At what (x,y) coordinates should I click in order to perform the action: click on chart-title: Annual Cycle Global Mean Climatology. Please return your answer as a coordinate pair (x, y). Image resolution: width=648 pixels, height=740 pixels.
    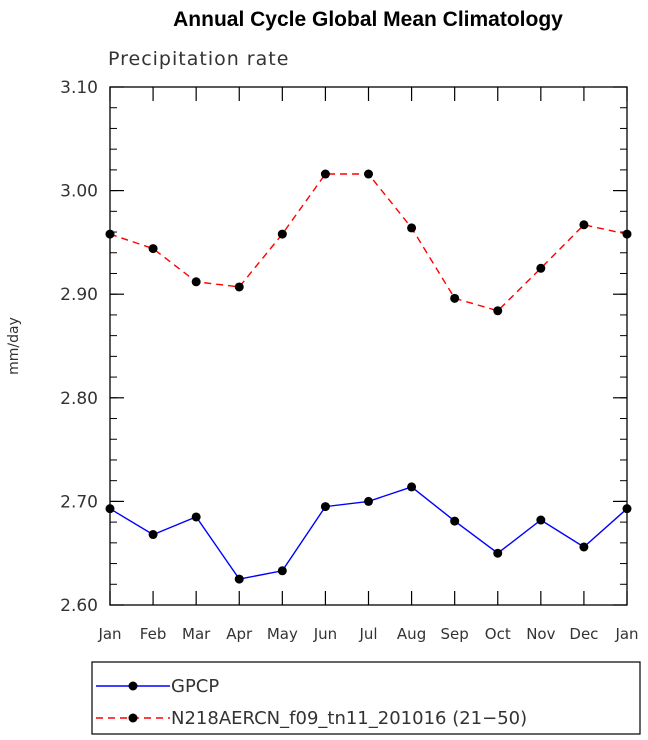
    Looking at the image, I should click on (368, 19).